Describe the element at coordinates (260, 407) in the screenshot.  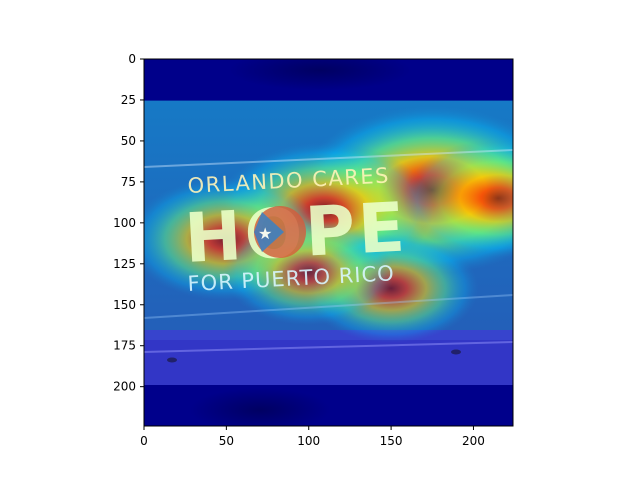
I see `bottom-deep-shadow` at that location.